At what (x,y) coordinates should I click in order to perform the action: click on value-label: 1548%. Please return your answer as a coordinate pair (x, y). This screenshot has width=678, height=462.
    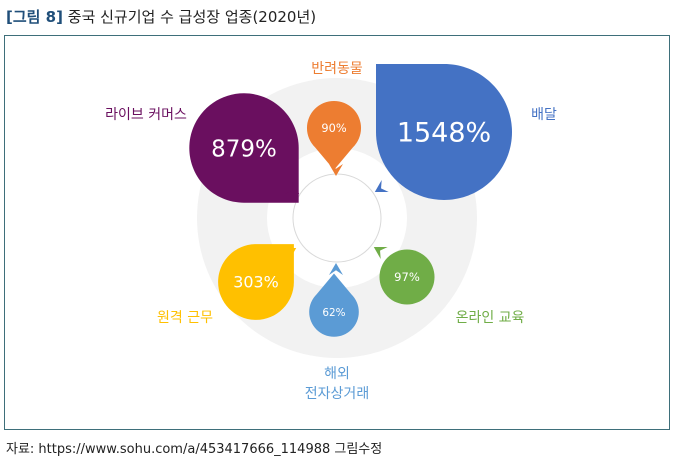
    Looking at the image, I should click on (444, 133).